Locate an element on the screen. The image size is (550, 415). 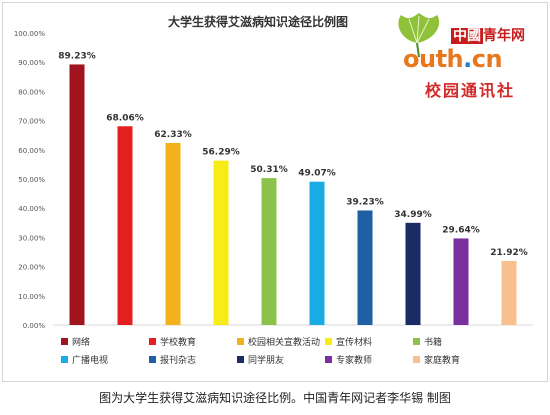
y-tick-label: 20.00% is located at coordinates (31, 268).